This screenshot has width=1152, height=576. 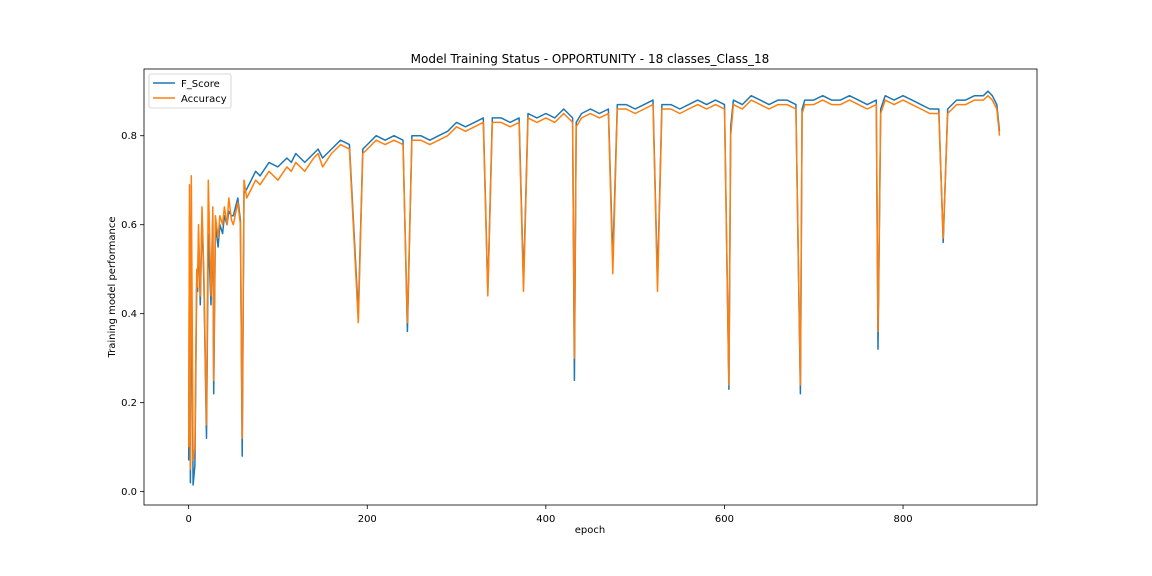 What do you see at coordinates (112, 288) in the screenshot?
I see `y-axis-label: Training model performance` at bounding box center [112, 288].